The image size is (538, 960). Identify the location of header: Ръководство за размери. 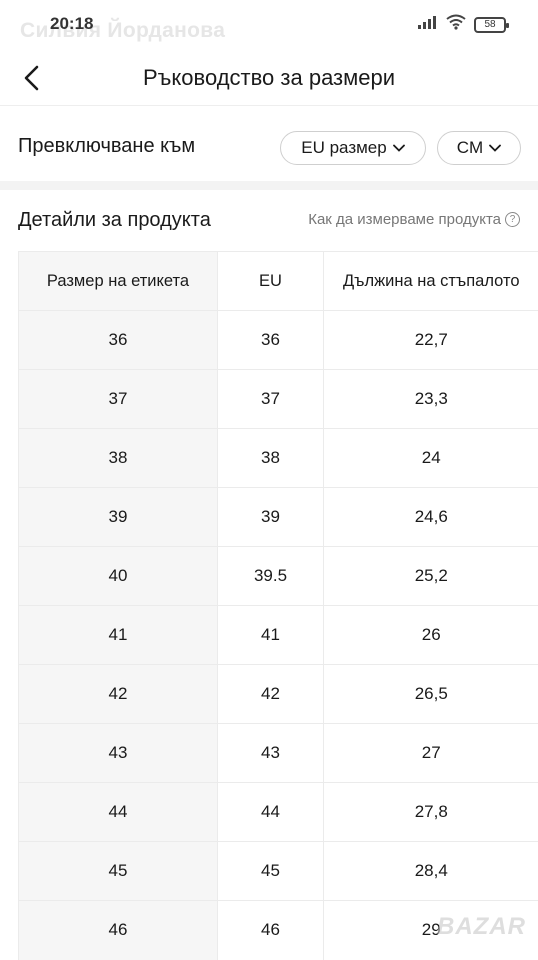
(269, 78).